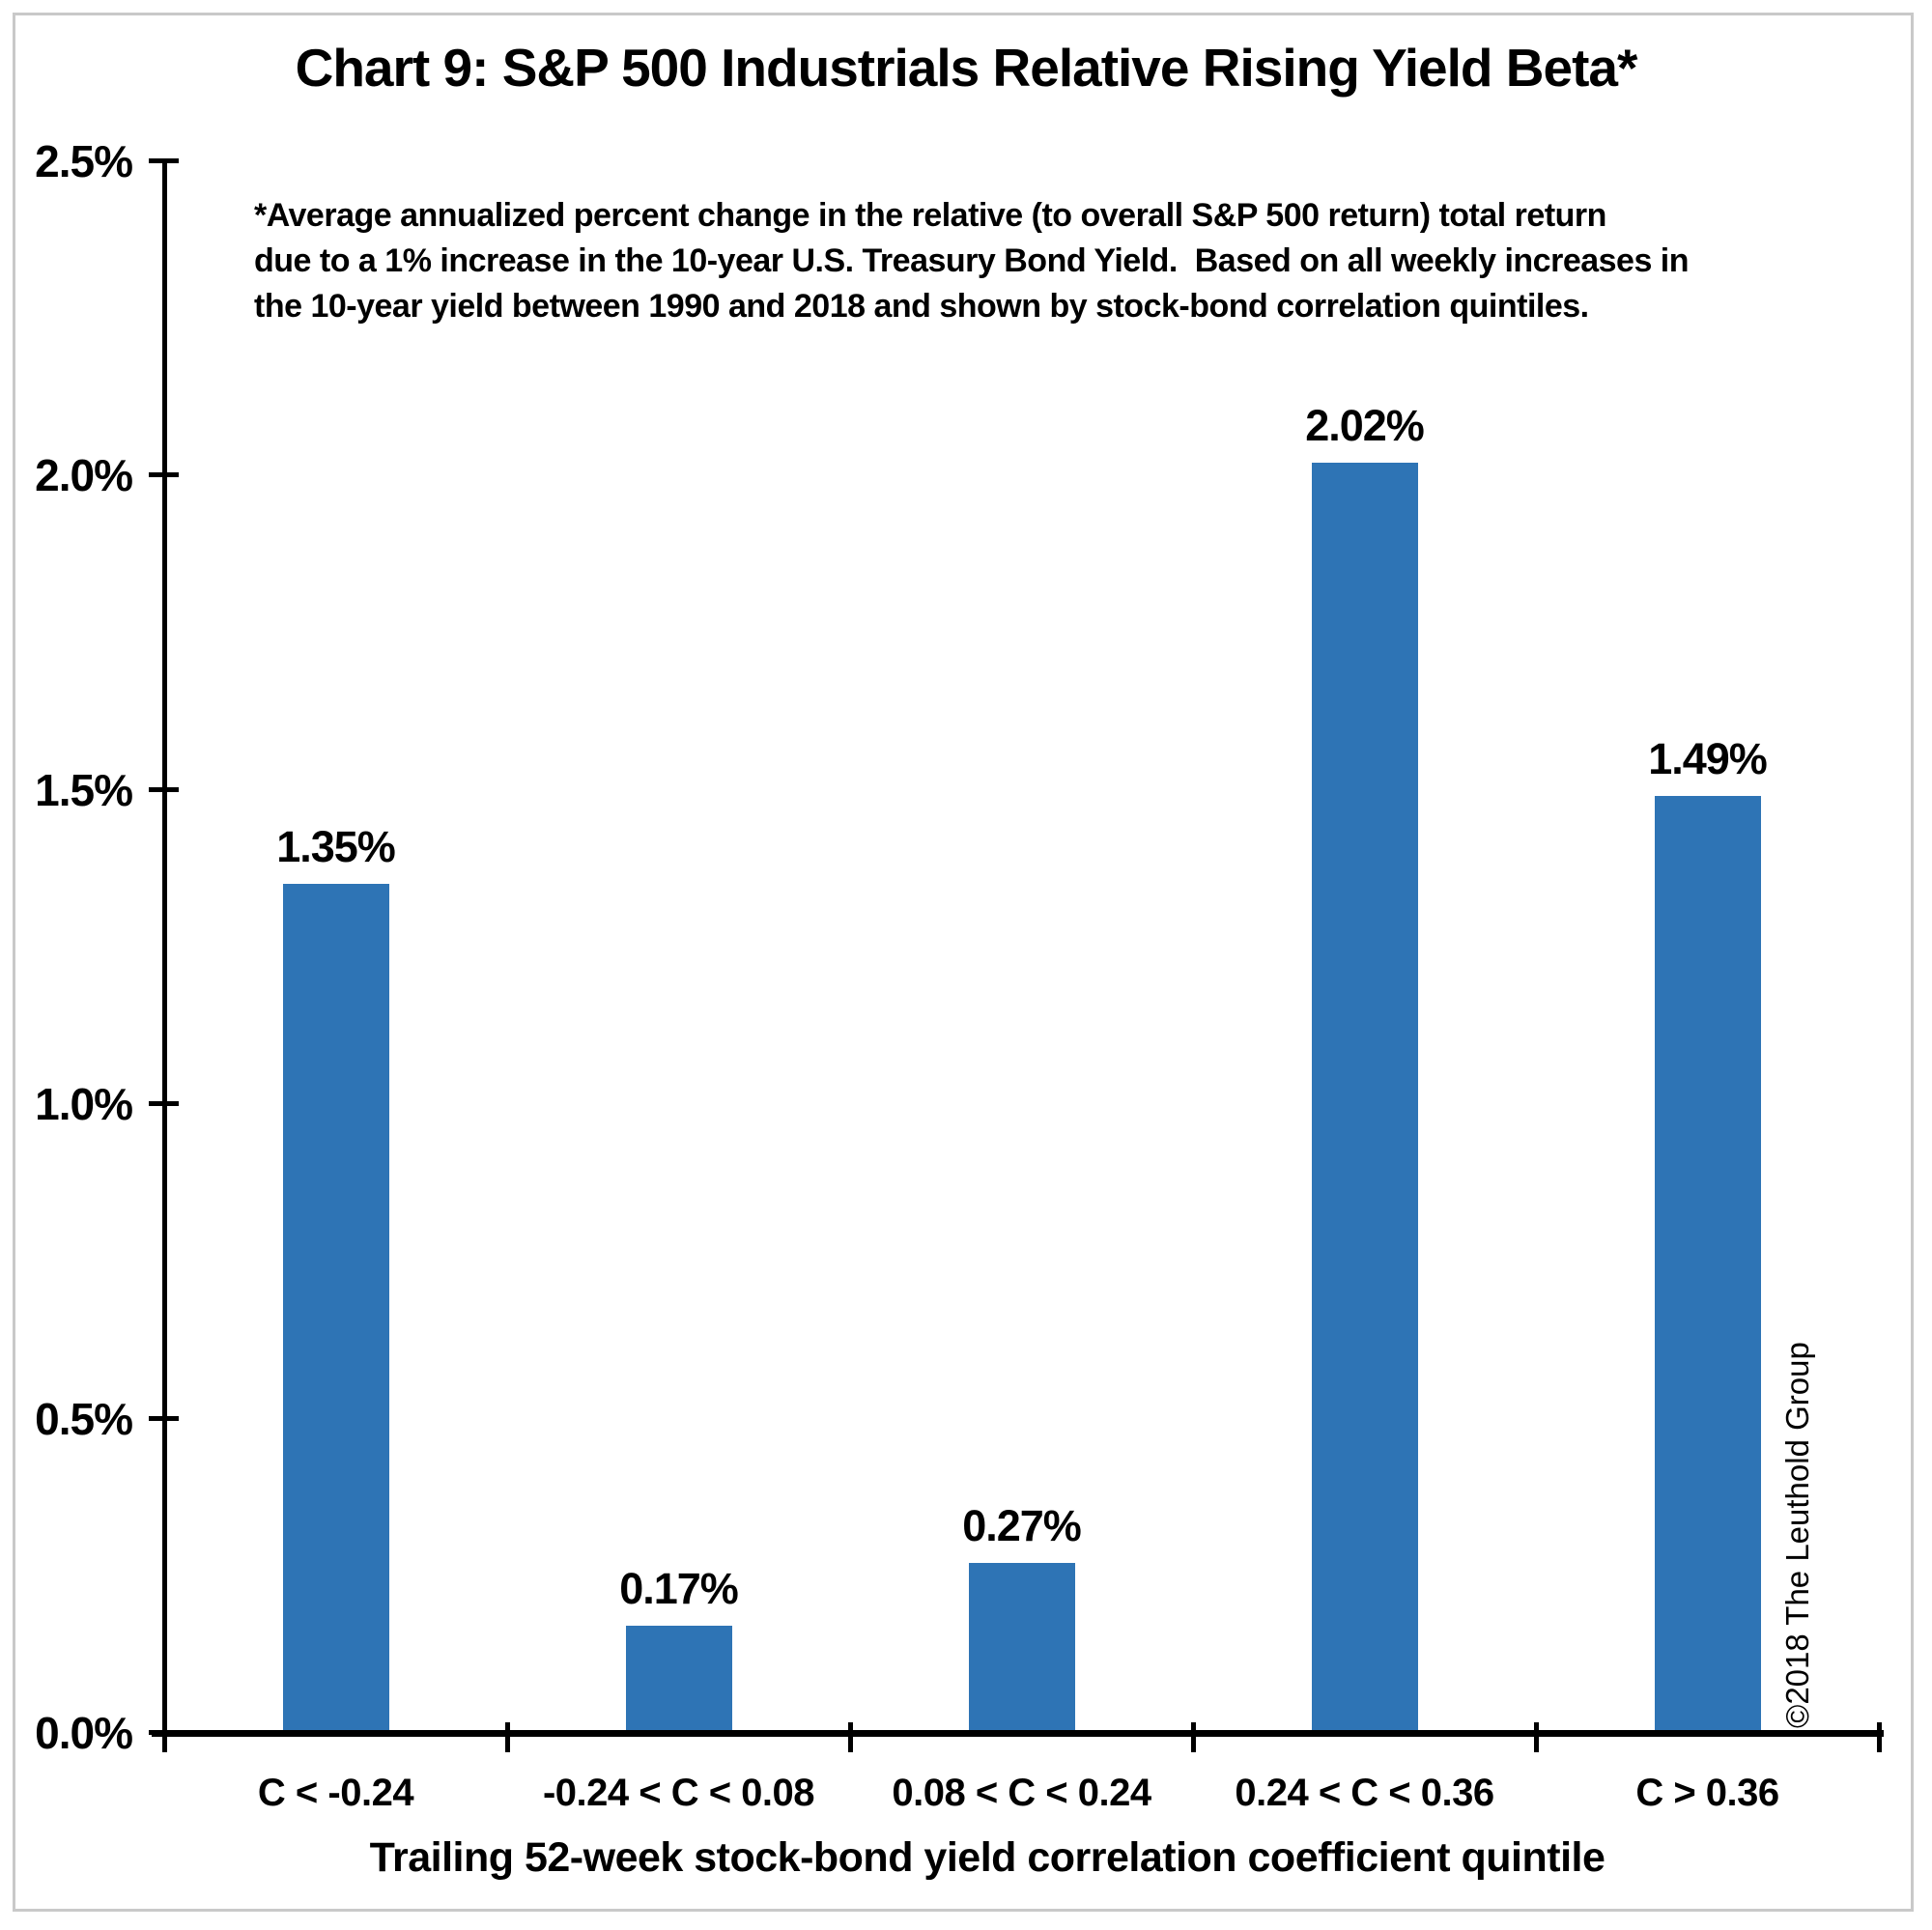 Image resolution: width=1932 pixels, height=1930 pixels. Describe the element at coordinates (1018, 1733) in the screenshot. I see `x-axis-line` at that location.